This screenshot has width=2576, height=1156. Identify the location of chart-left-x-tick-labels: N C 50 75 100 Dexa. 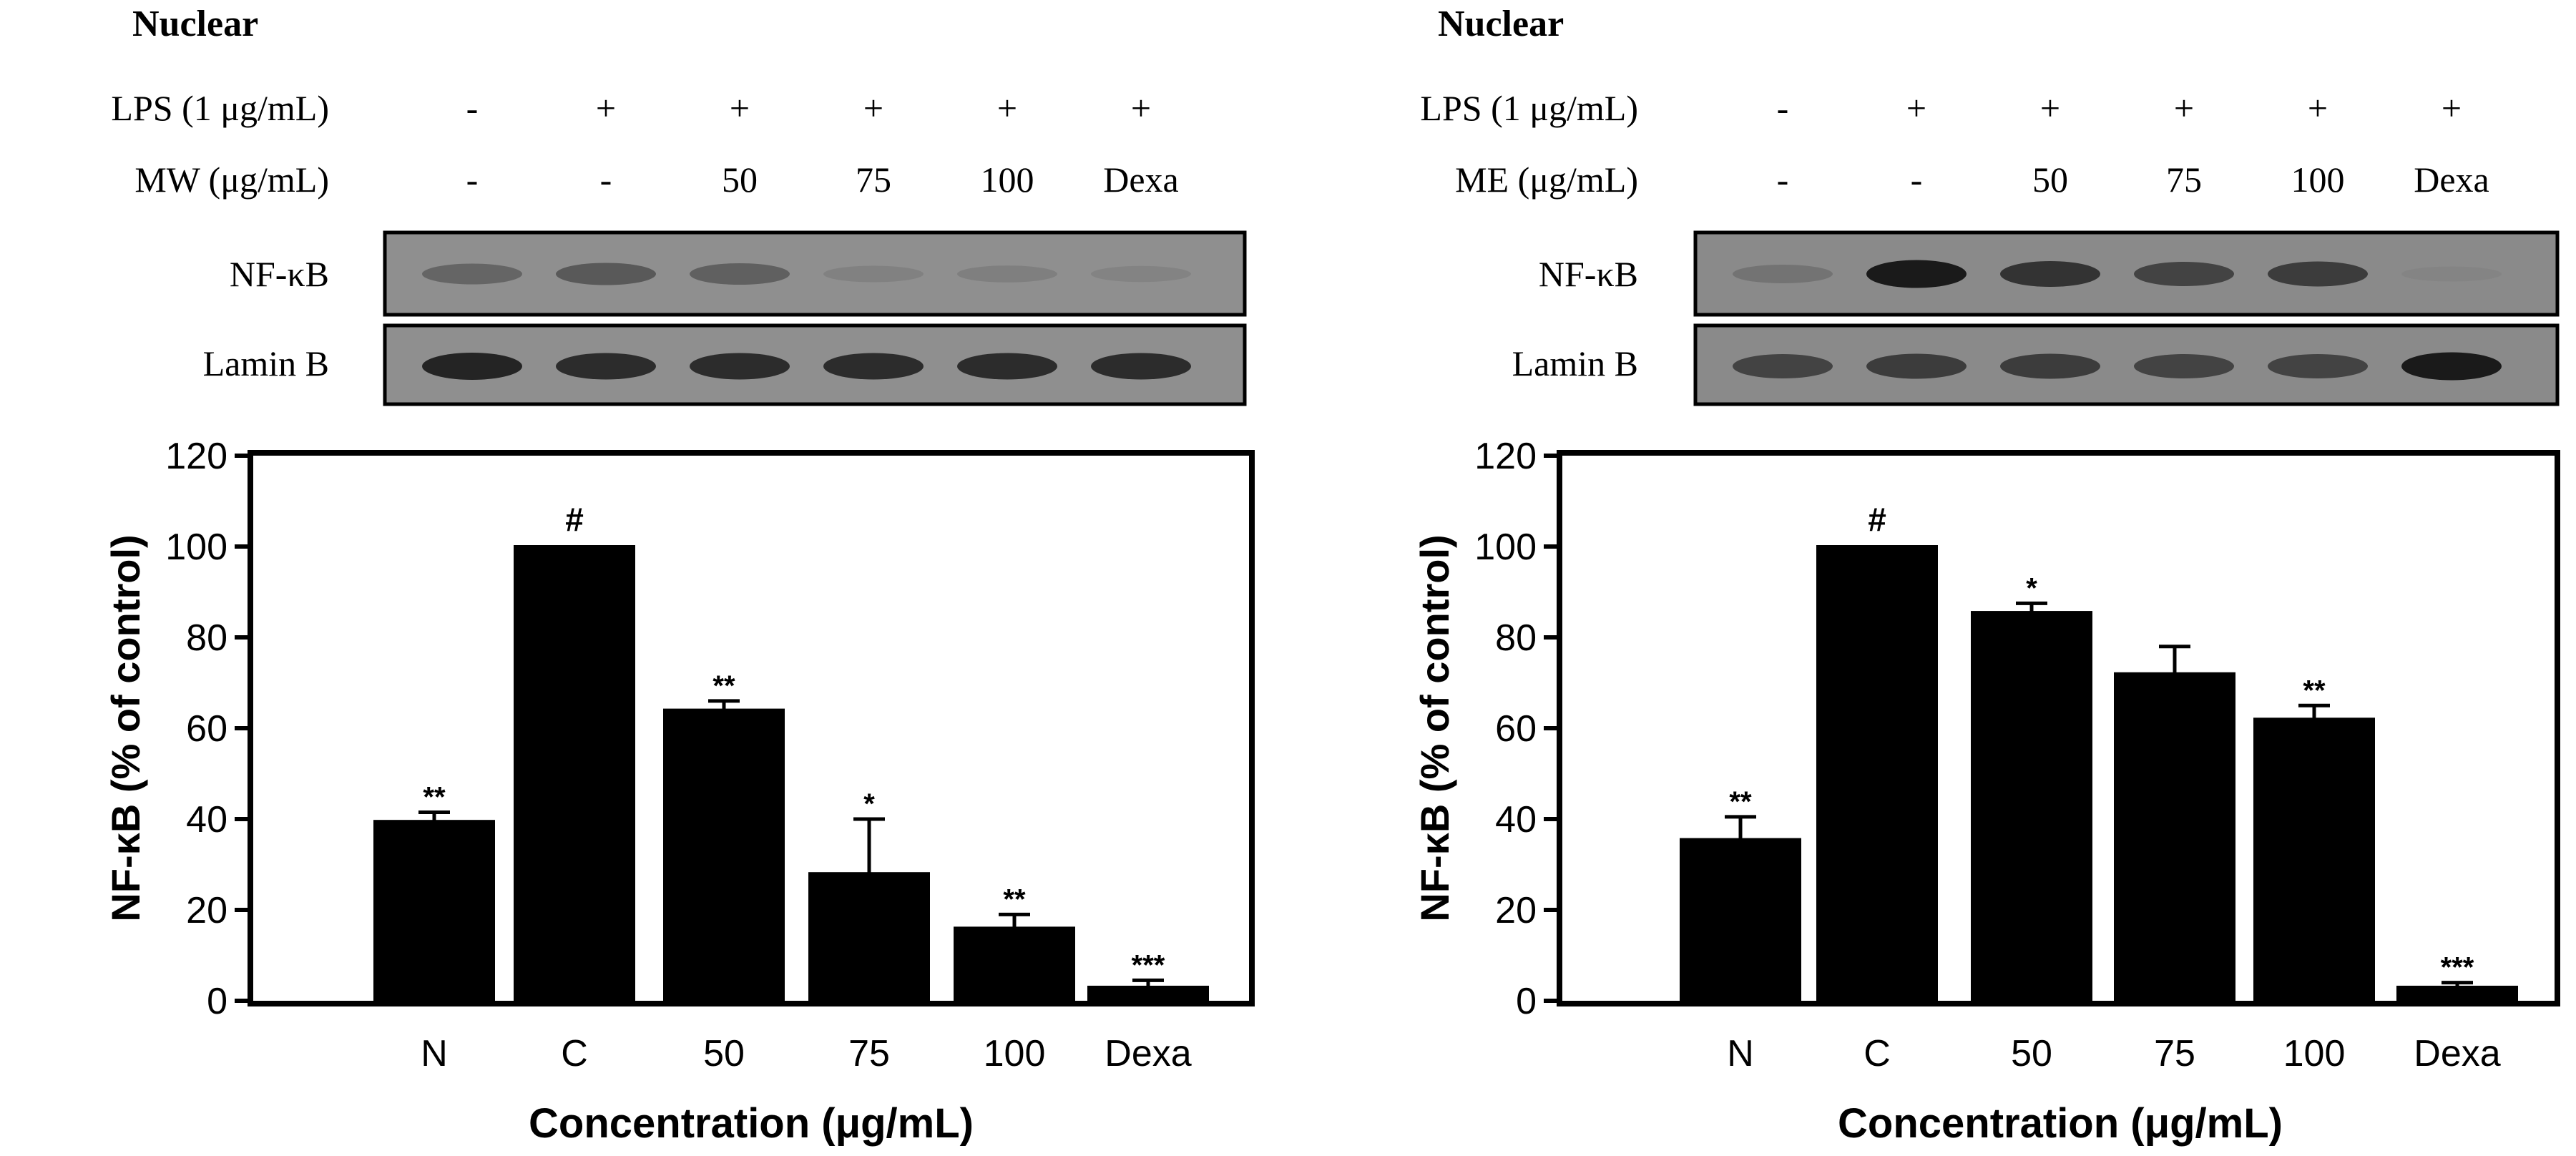
(806, 1053).